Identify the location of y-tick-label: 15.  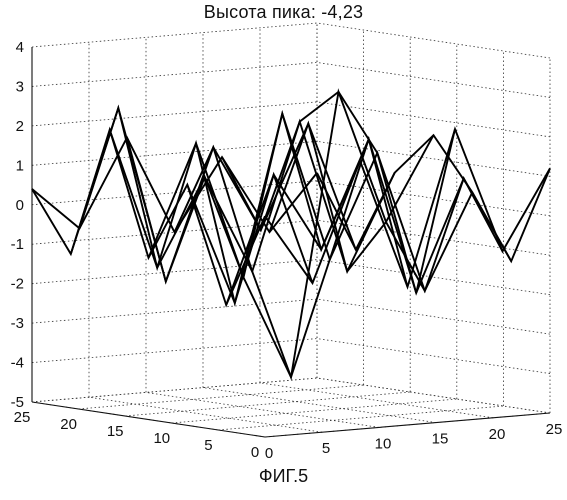
(115, 431).